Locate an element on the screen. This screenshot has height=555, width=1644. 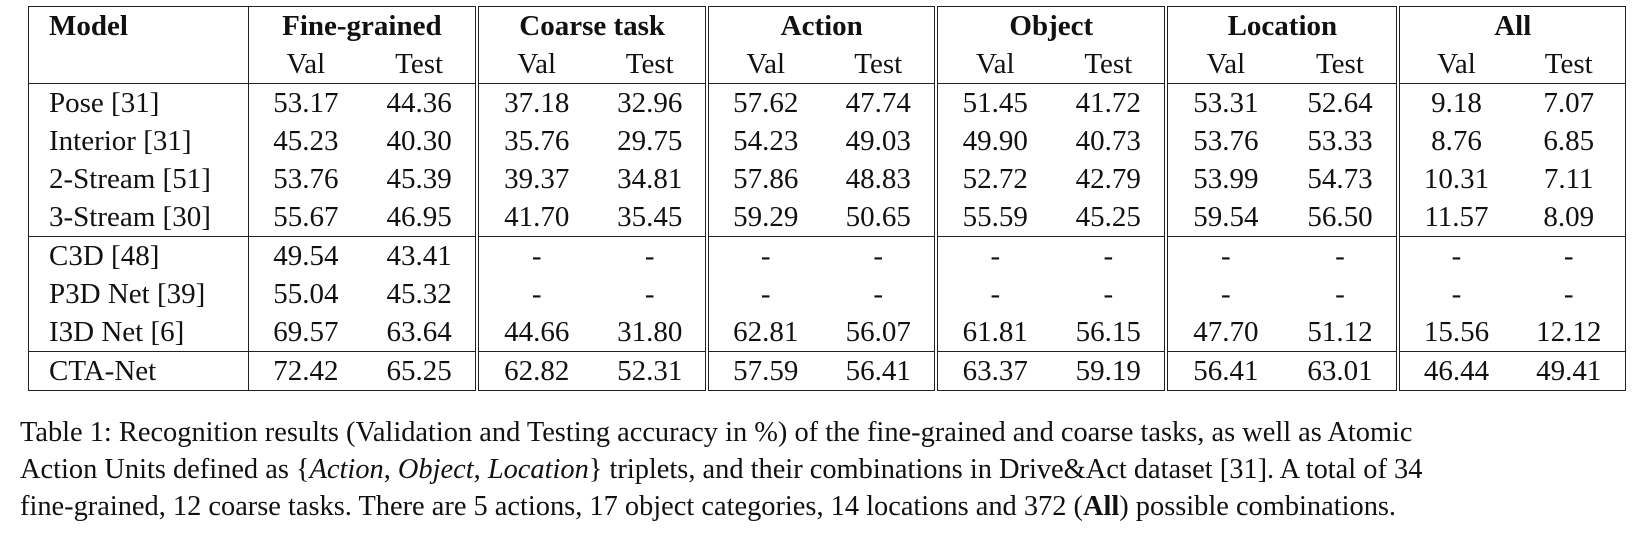
value-cell: 43.41 is located at coordinates (419, 255).